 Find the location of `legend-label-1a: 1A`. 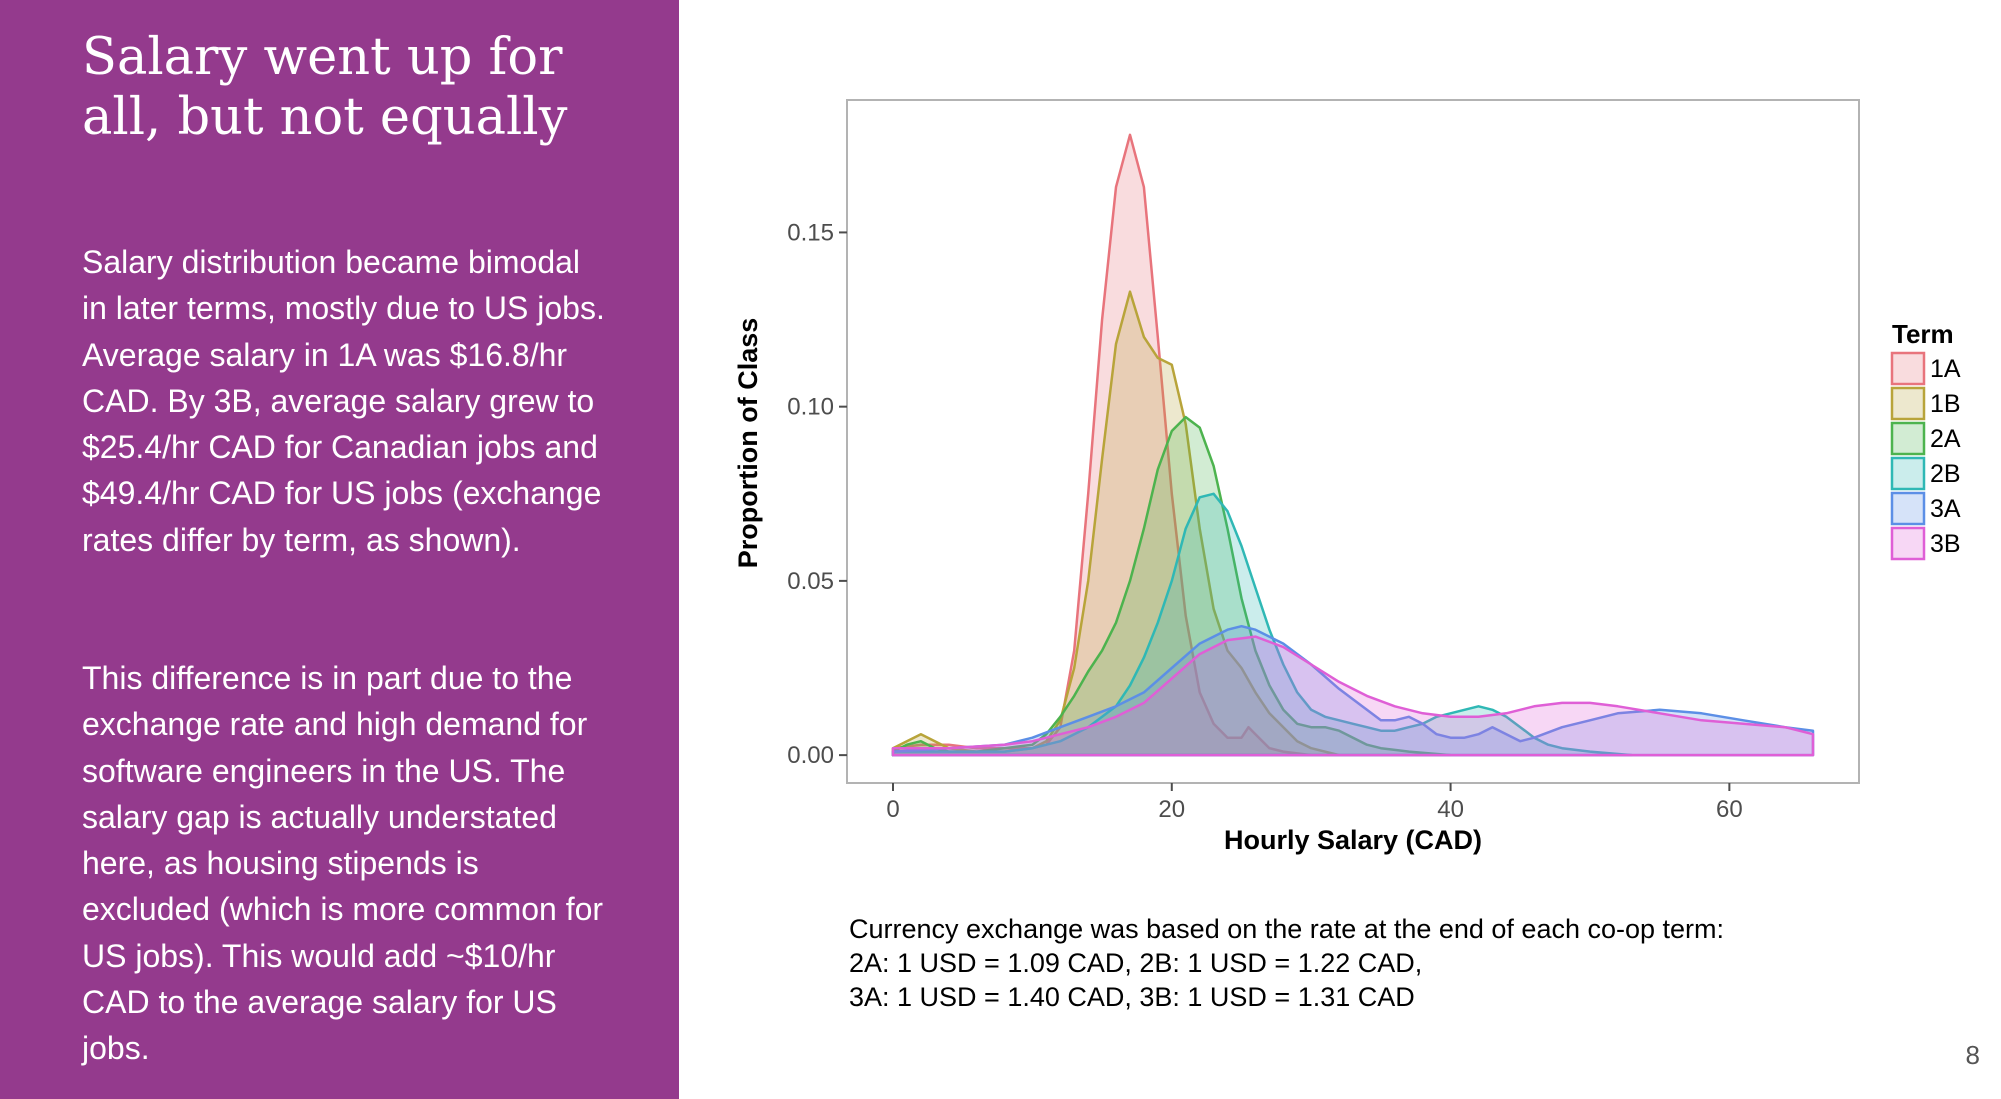

legend-label-1a: 1A is located at coordinates (1945, 369).